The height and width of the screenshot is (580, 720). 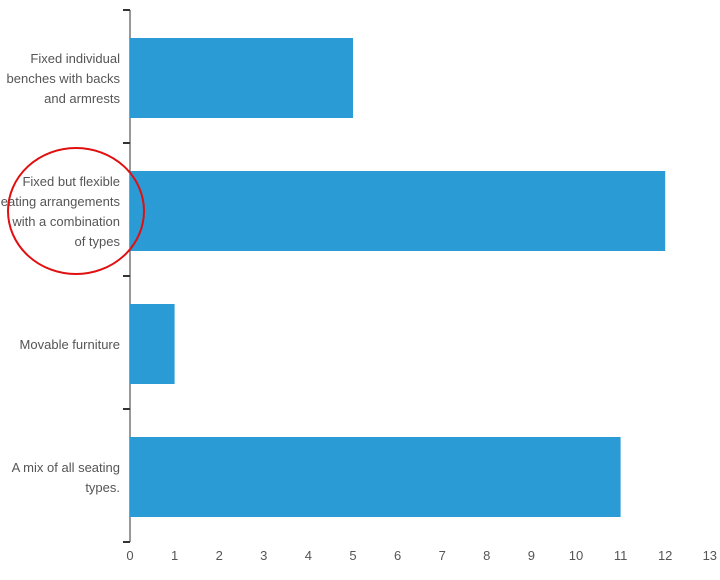 I want to click on x-tick-label: 6, so click(x=397, y=555).